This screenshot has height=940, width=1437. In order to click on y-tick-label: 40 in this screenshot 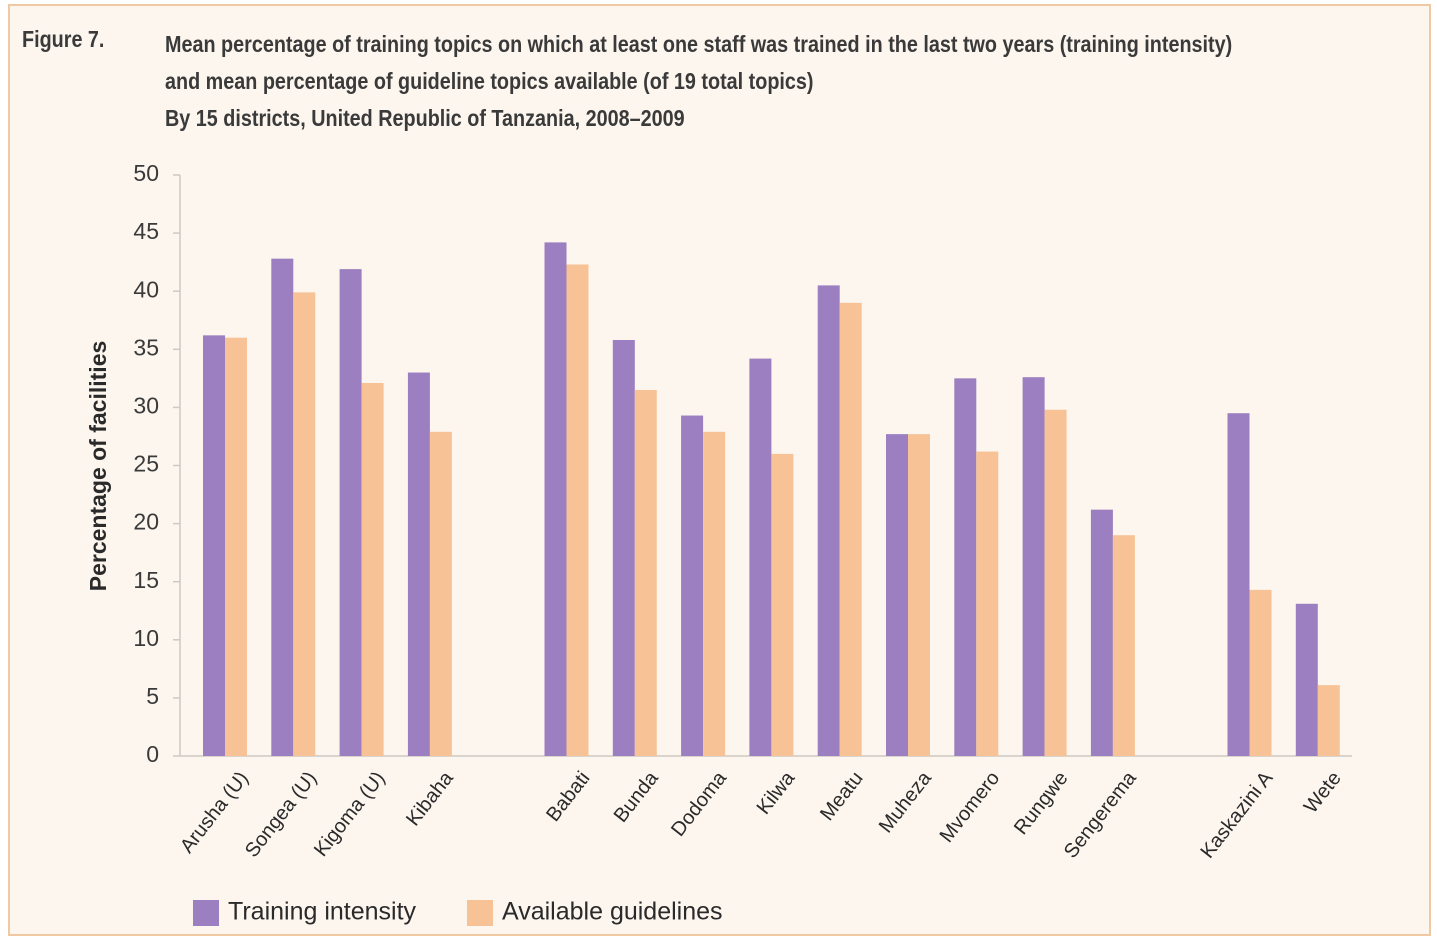, I will do `click(146, 289)`.